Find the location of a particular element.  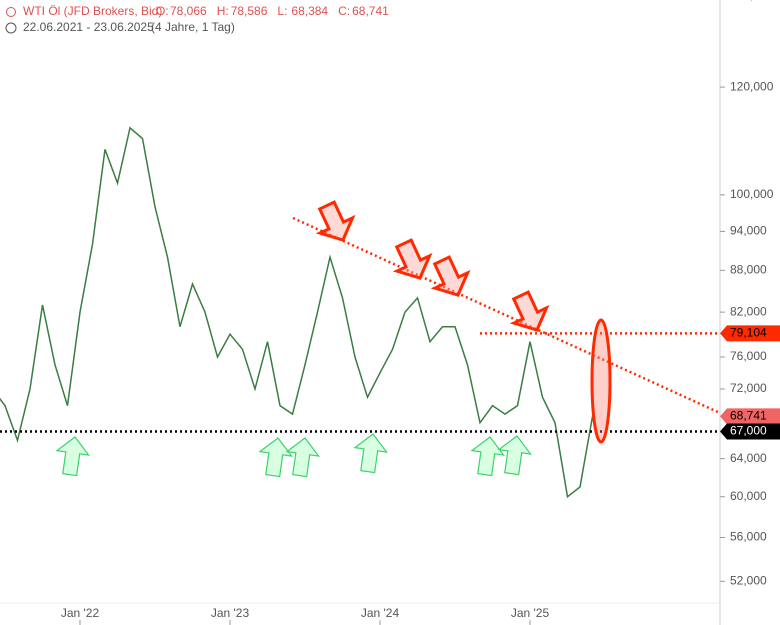

y-tick-label: 94,000 is located at coordinates (748, 231).